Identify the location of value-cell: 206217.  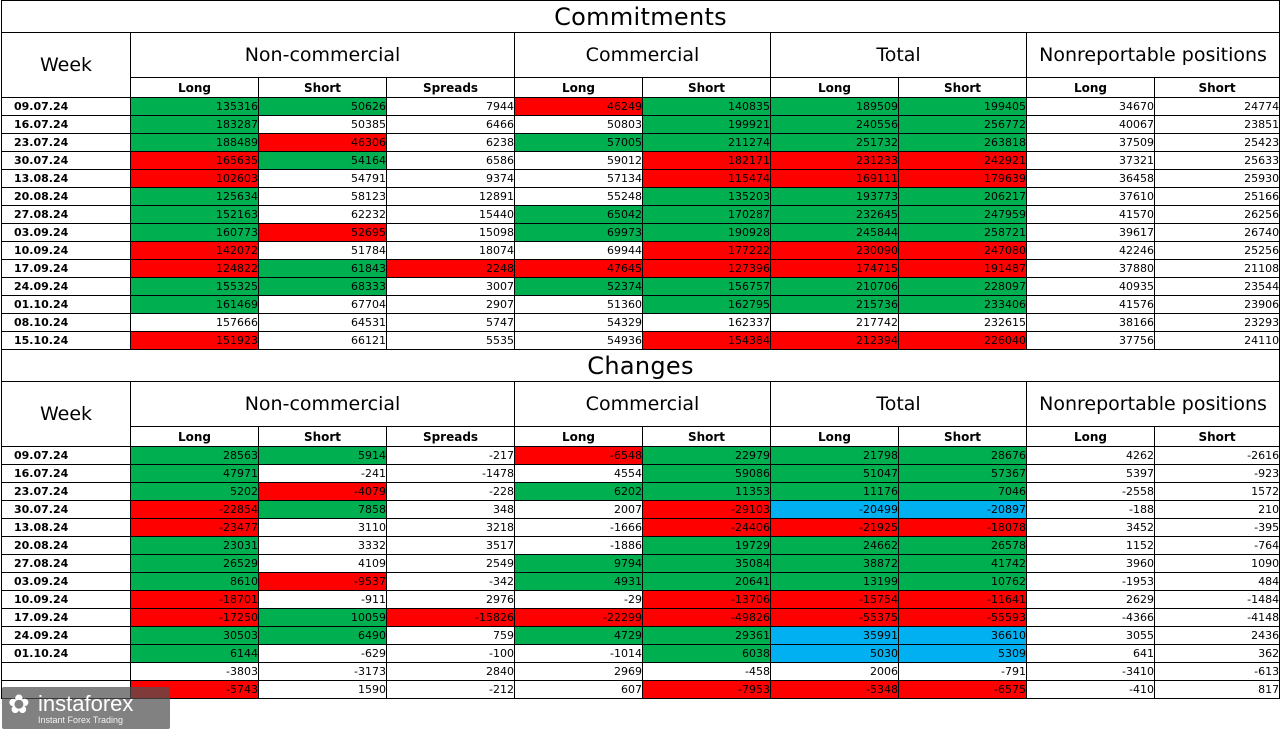
(962, 196).